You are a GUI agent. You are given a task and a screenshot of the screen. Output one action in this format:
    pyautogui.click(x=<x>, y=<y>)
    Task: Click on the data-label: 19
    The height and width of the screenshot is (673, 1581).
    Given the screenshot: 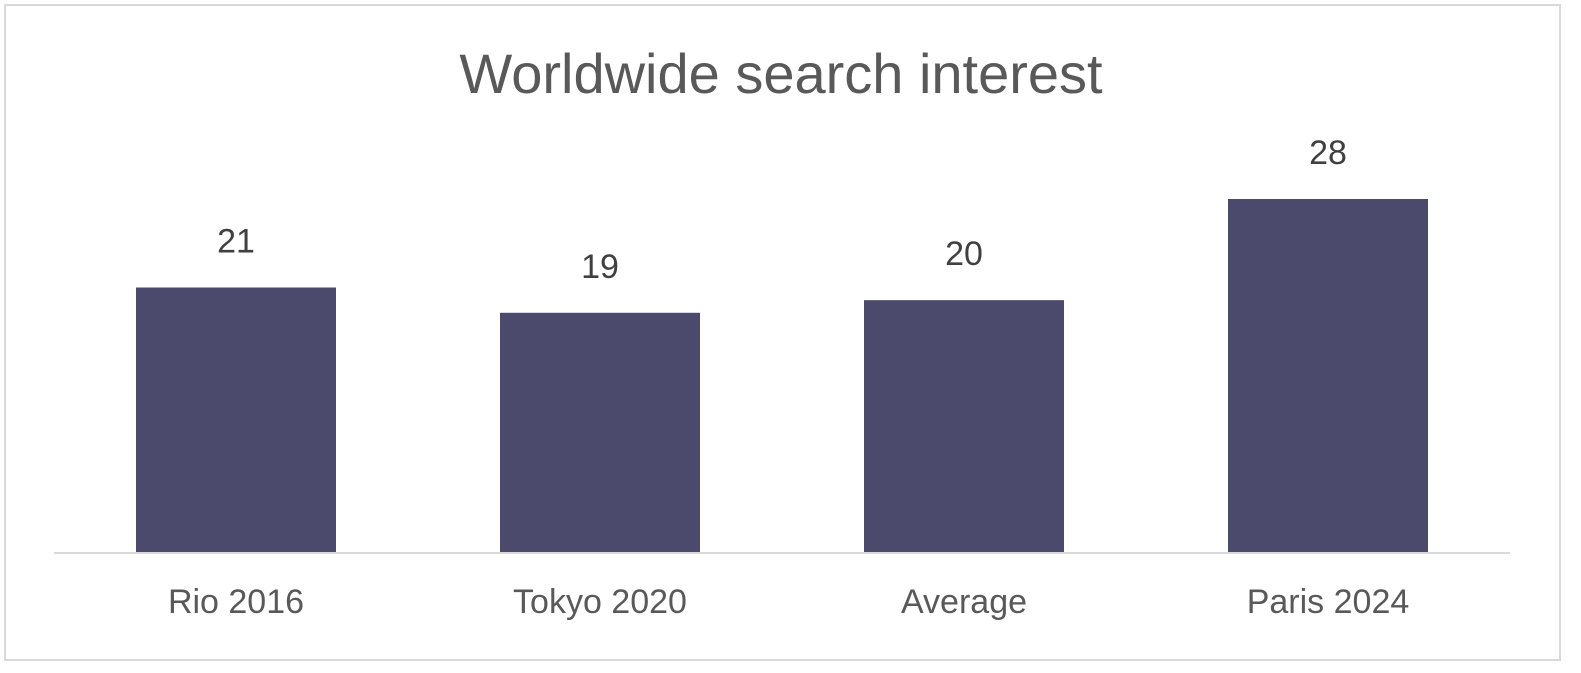 What is the action you would take?
    pyautogui.click(x=600, y=267)
    